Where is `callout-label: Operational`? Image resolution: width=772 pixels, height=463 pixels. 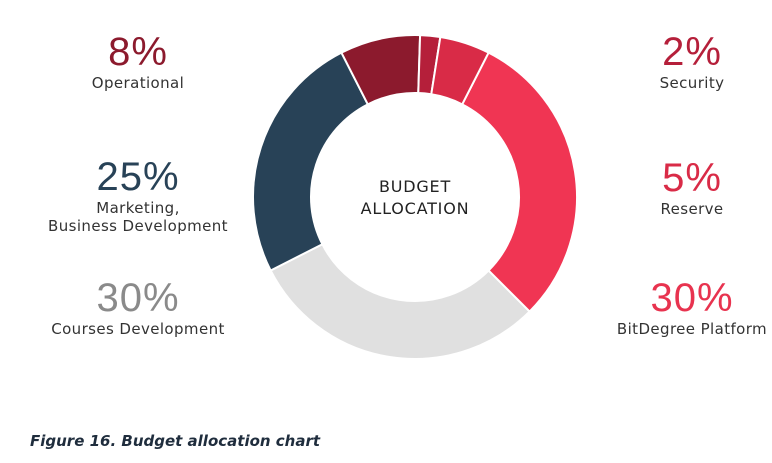 callout-label: Operational is located at coordinates (138, 83).